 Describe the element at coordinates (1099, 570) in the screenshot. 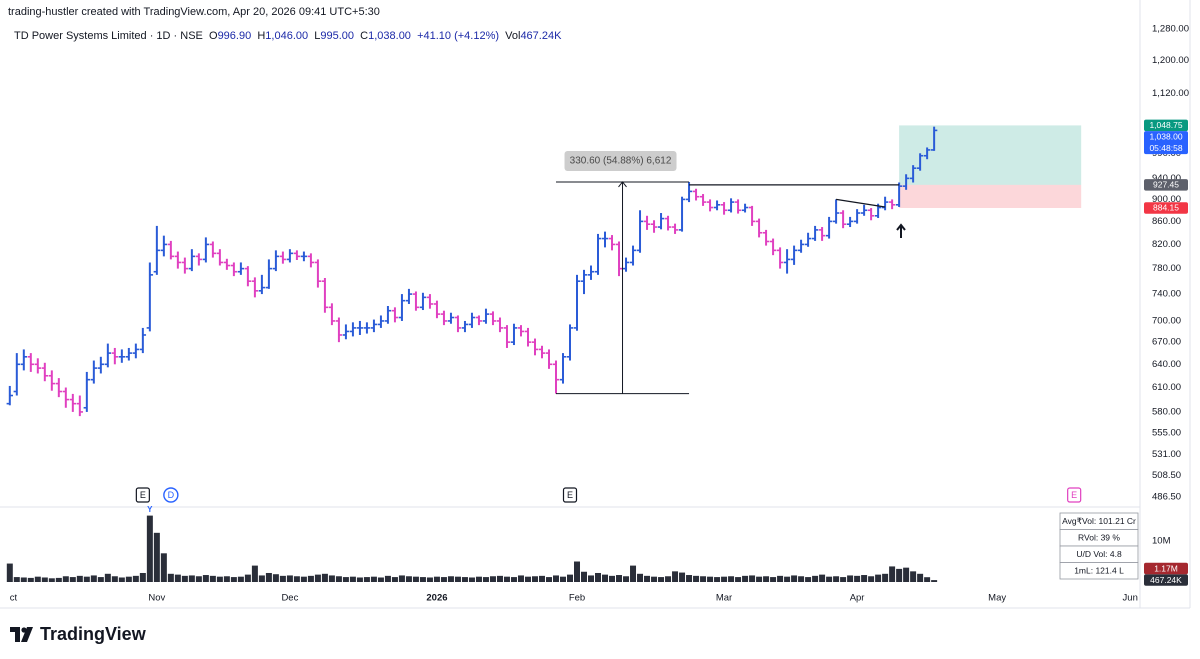

I see `info-text: 1mL: 121.4 L` at that location.